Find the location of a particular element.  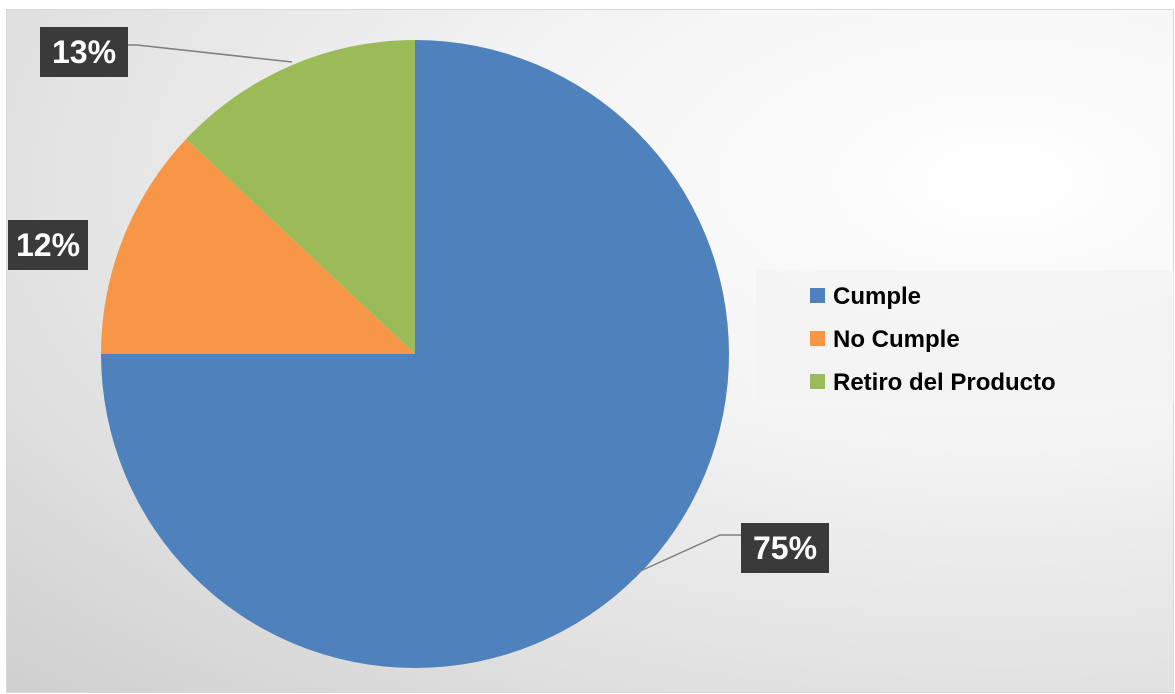

pie-slice-no-cumple is located at coordinates (258, 246).